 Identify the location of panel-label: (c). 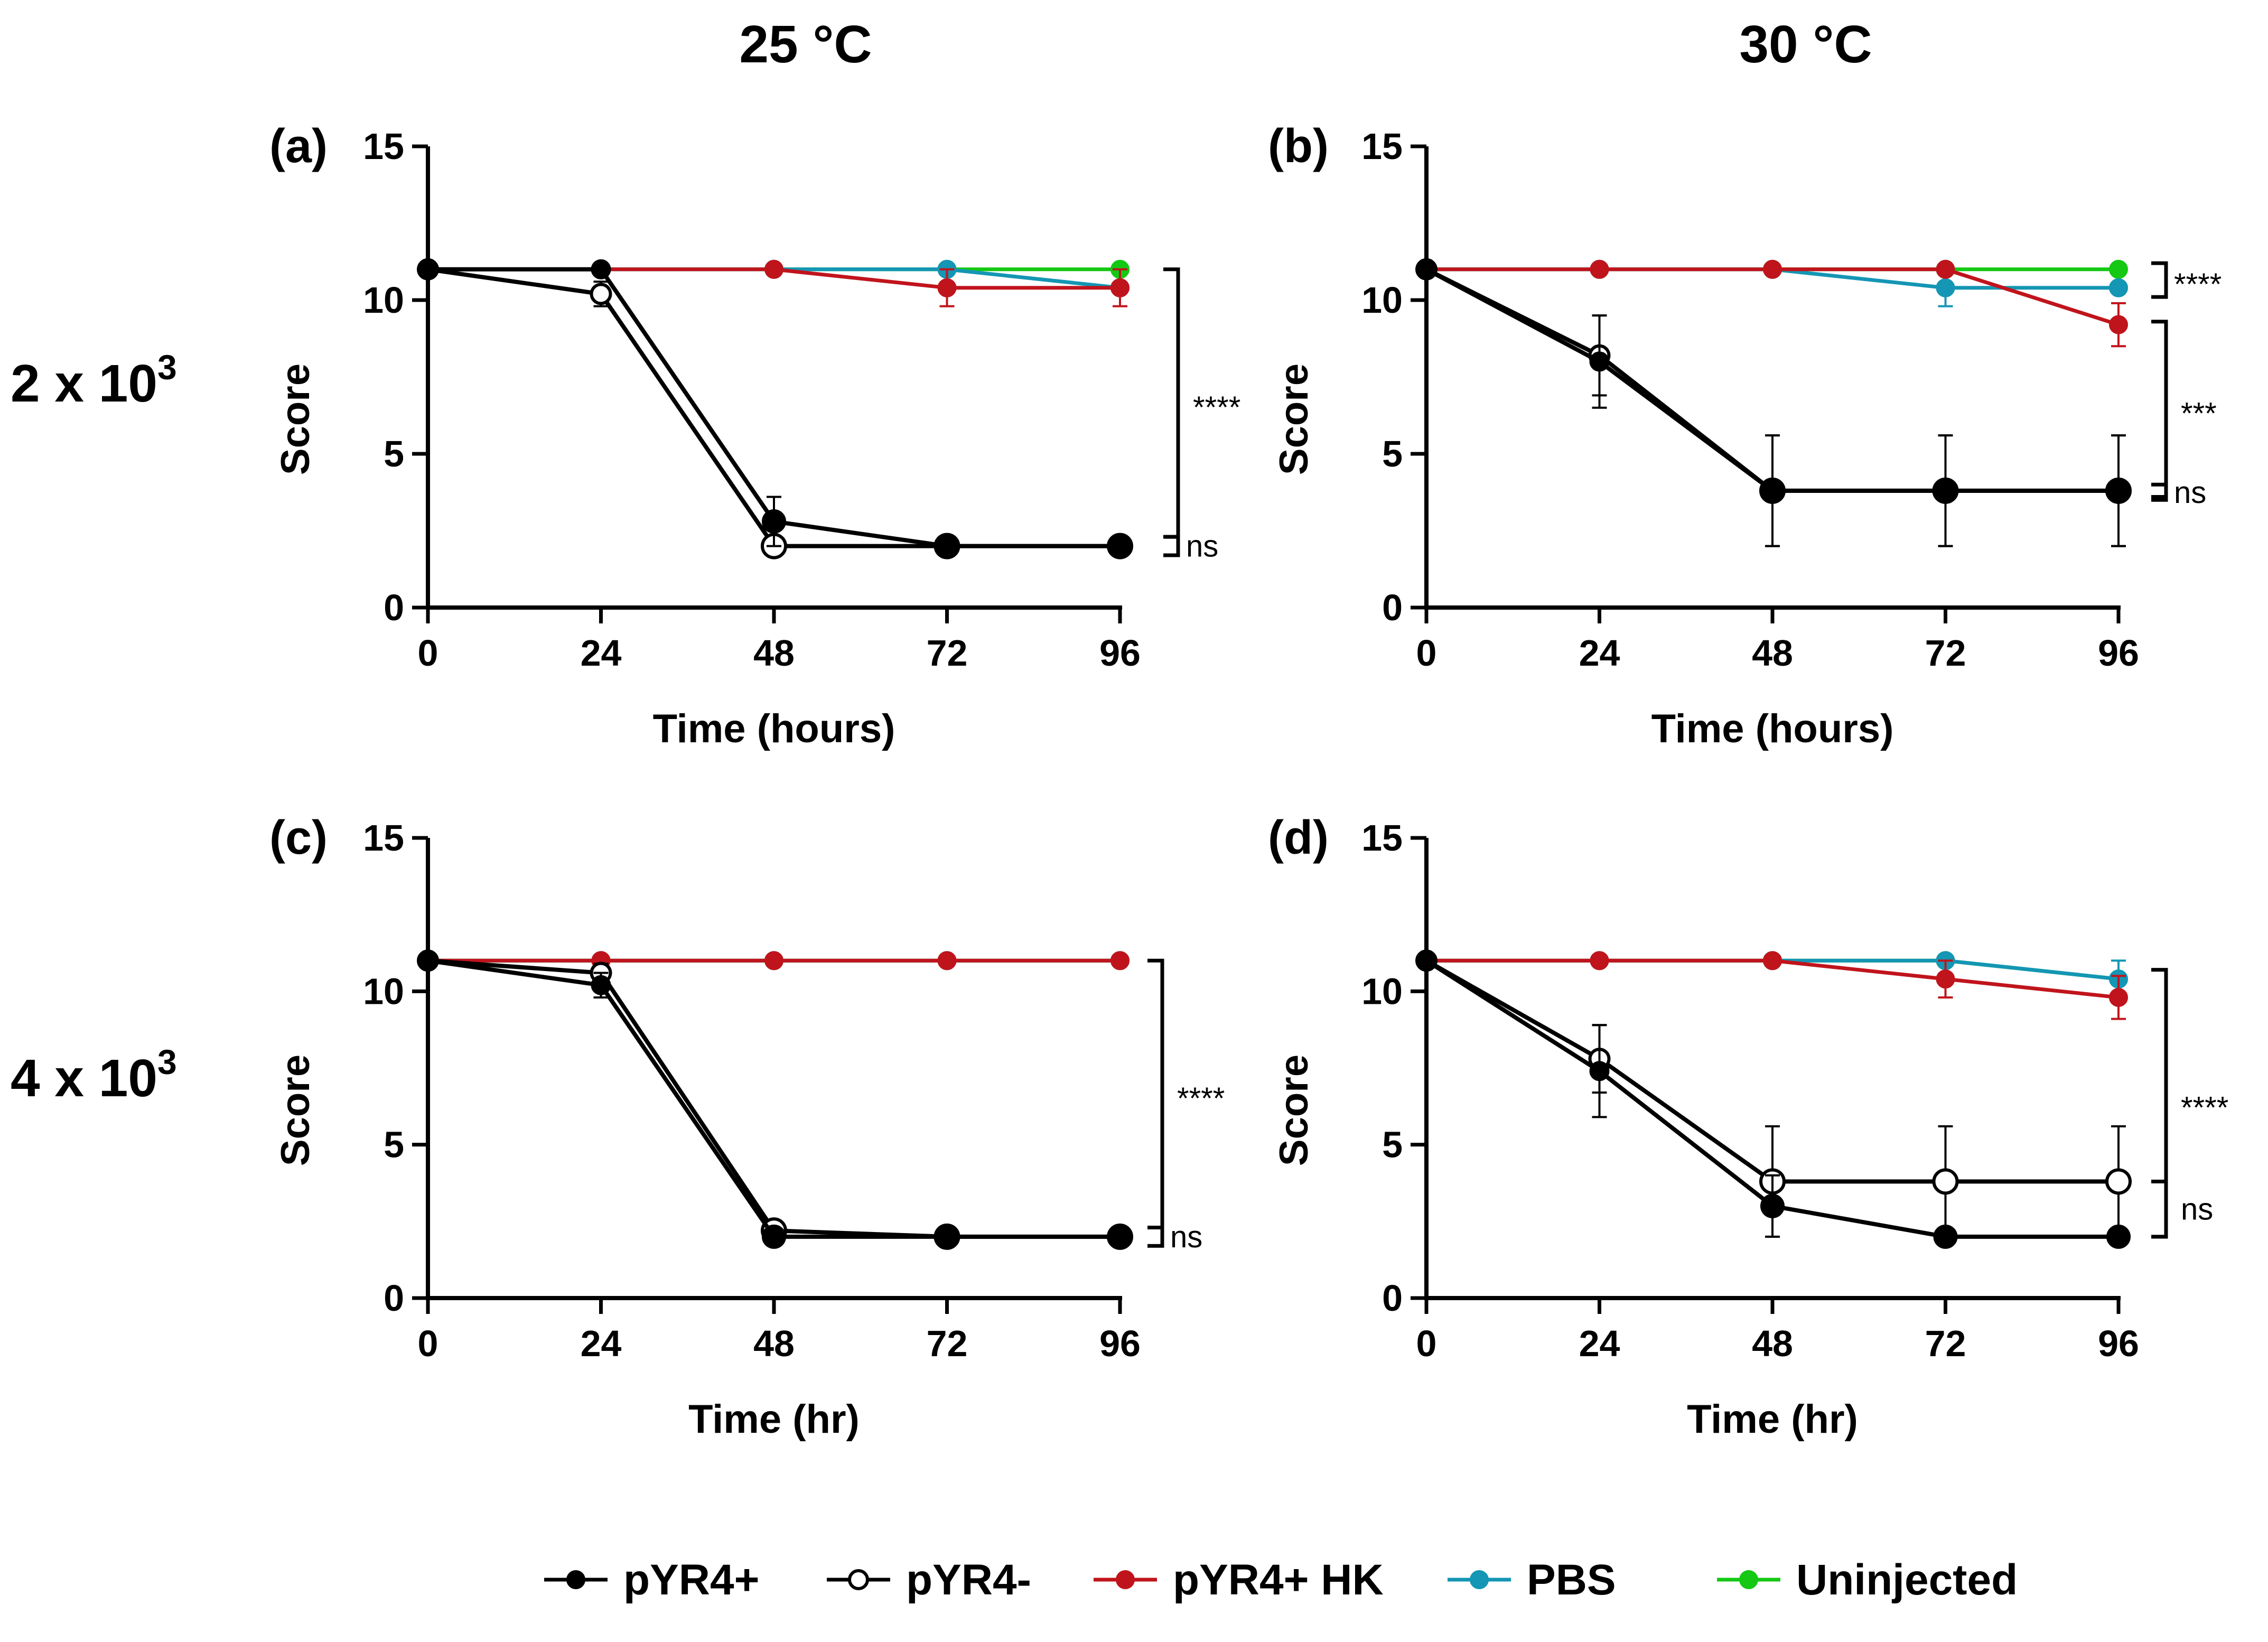
(298, 837).